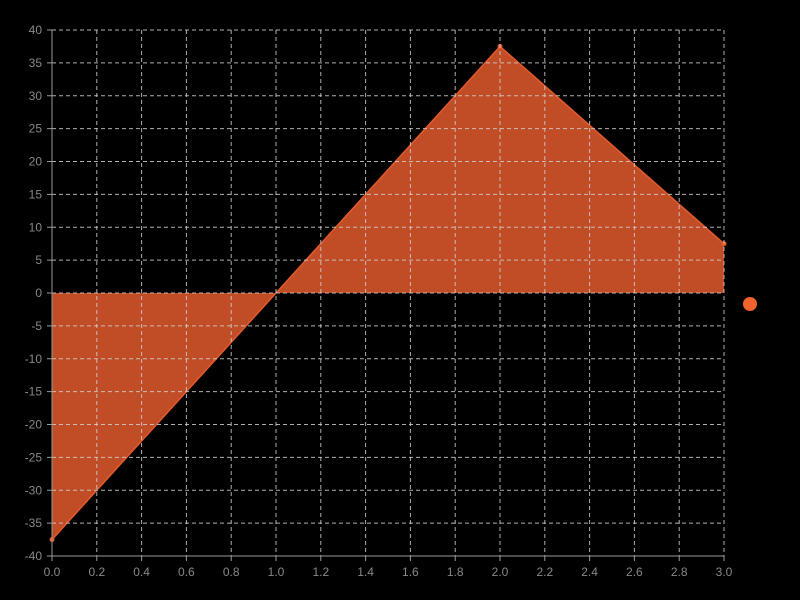 The height and width of the screenshot is (600, 800). Describe the element at coordinates (36, 96) in the screenshot. I see `y-tick-label: 30` at that location.